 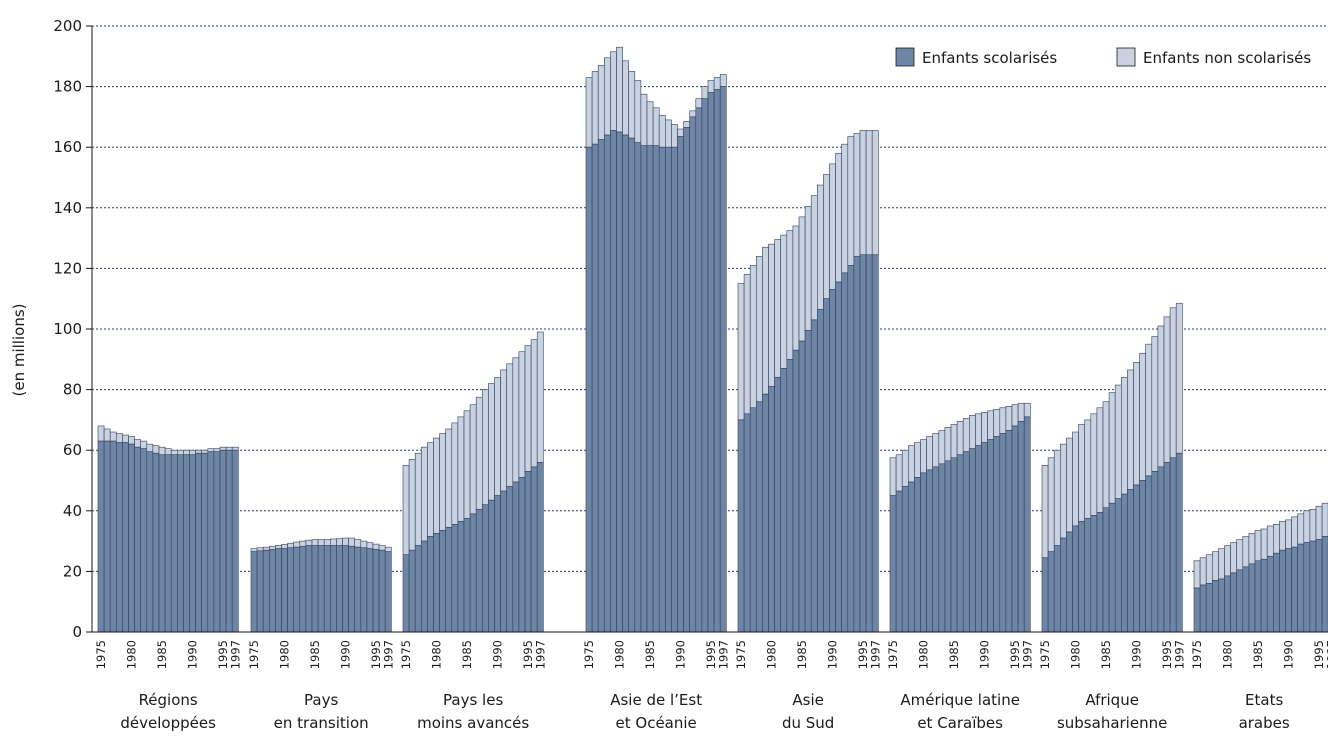 I want to click on group-6-bar-enrolled-1993, so click(x=1003, y=533).